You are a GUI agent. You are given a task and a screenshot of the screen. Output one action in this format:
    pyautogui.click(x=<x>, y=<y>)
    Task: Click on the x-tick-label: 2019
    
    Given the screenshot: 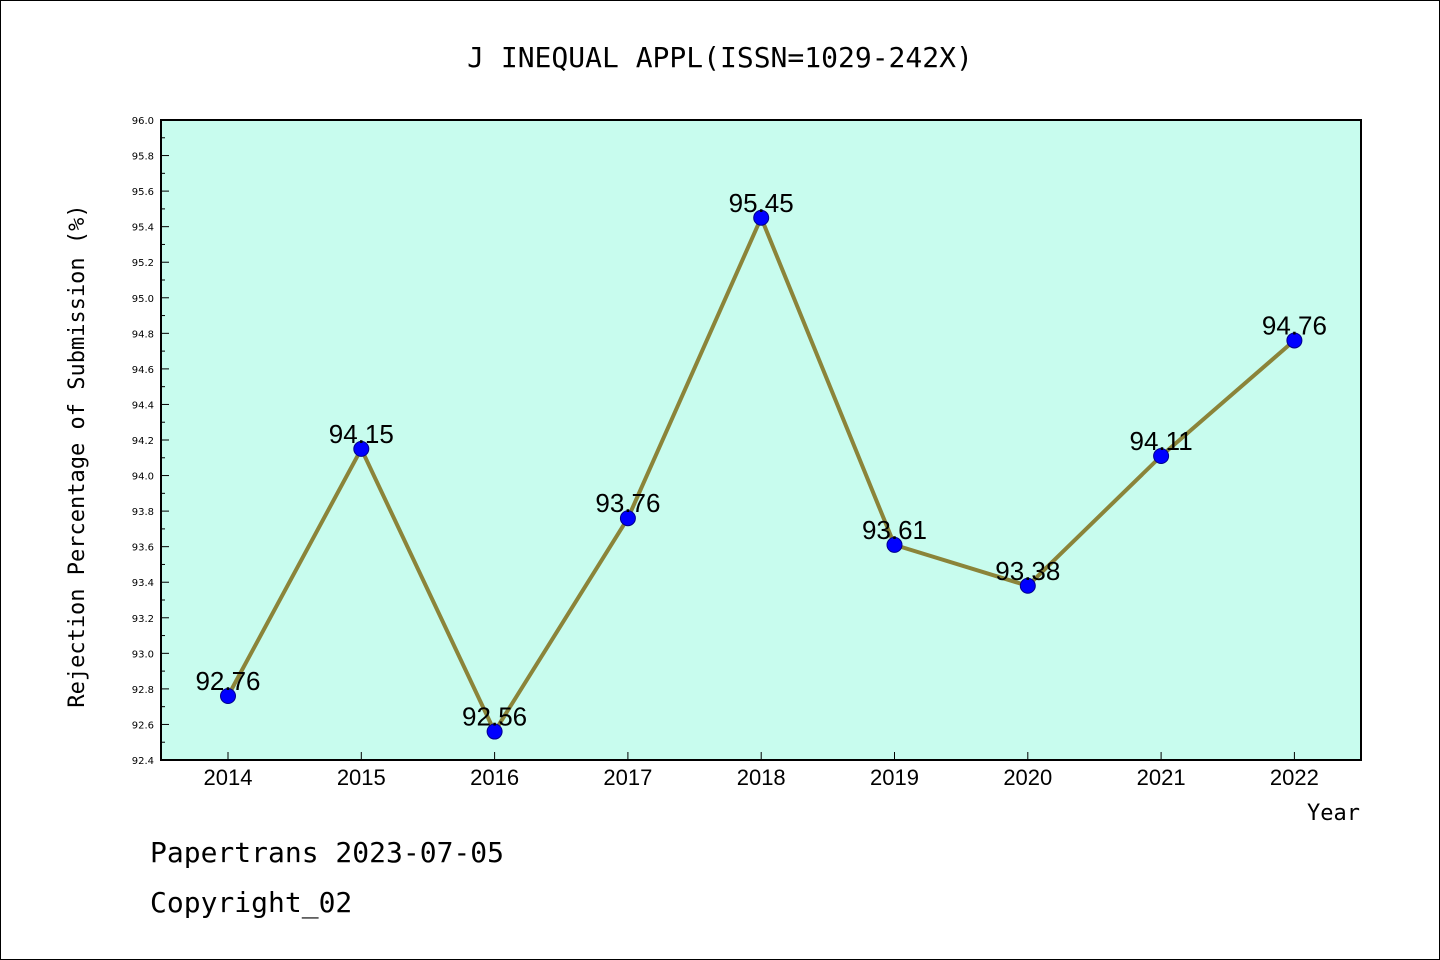 What is the action you would take?
    pyautogui.click(x=894, y=777)
    